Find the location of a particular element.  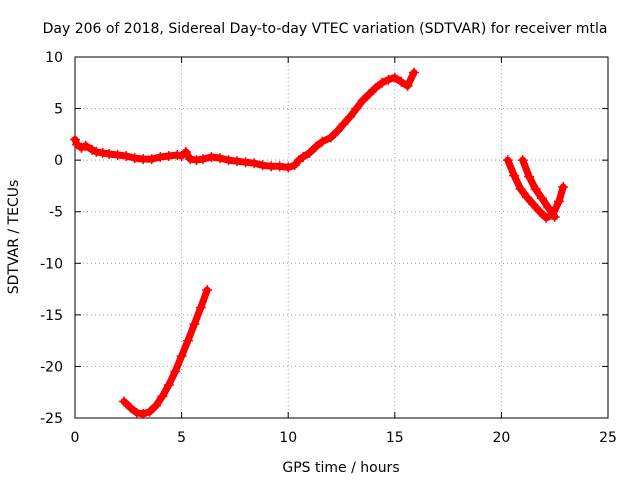

y-tick-label: -10 is located at coordinates (51, 264).